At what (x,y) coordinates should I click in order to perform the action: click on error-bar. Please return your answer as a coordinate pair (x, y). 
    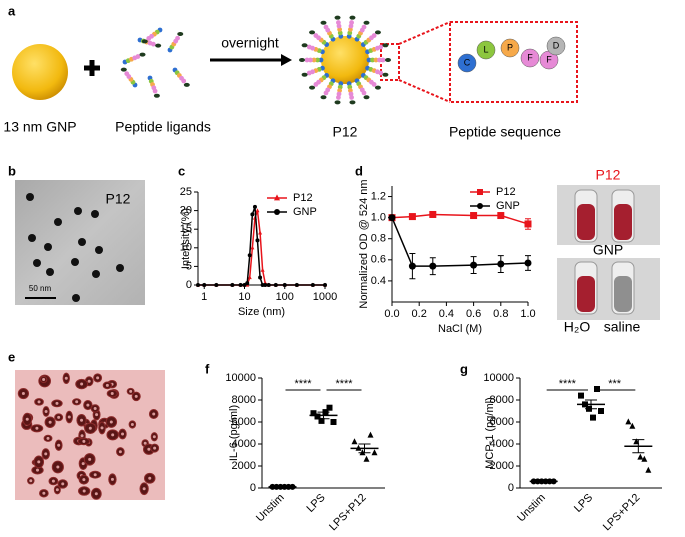
    Looking at the image, I should click on (638, 446).